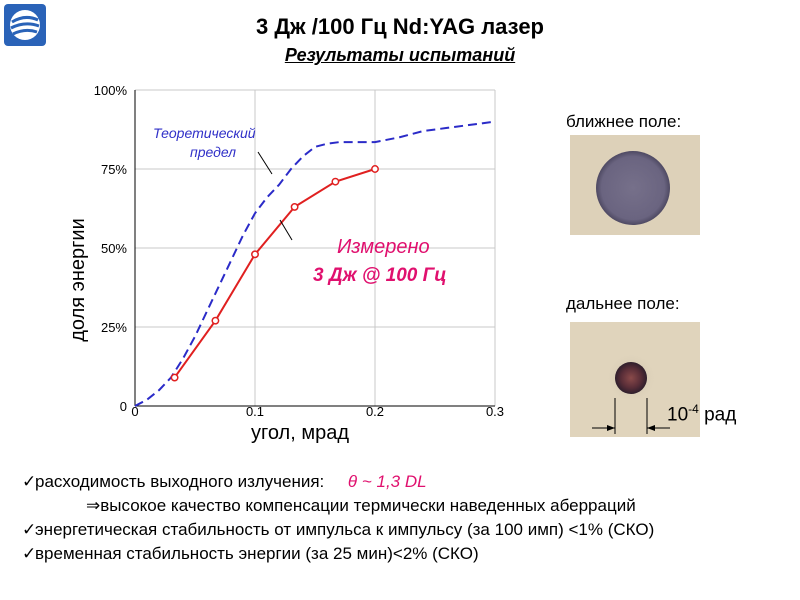 This screenshot has width=800, height=600. What do you see at coordinates (623, 303) in the screenshot?
I see `far-field-label: дальнее поле:` at bounding box center [623, 303].